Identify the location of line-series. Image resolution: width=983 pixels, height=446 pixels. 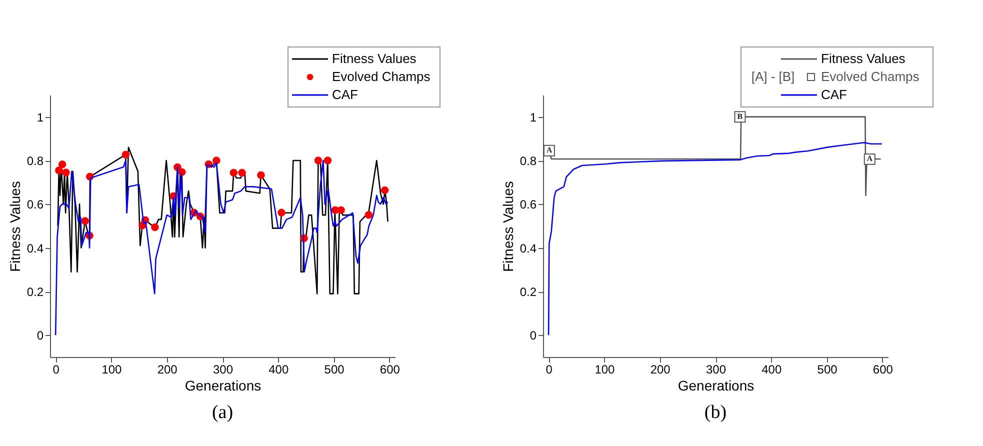
(715, 239).